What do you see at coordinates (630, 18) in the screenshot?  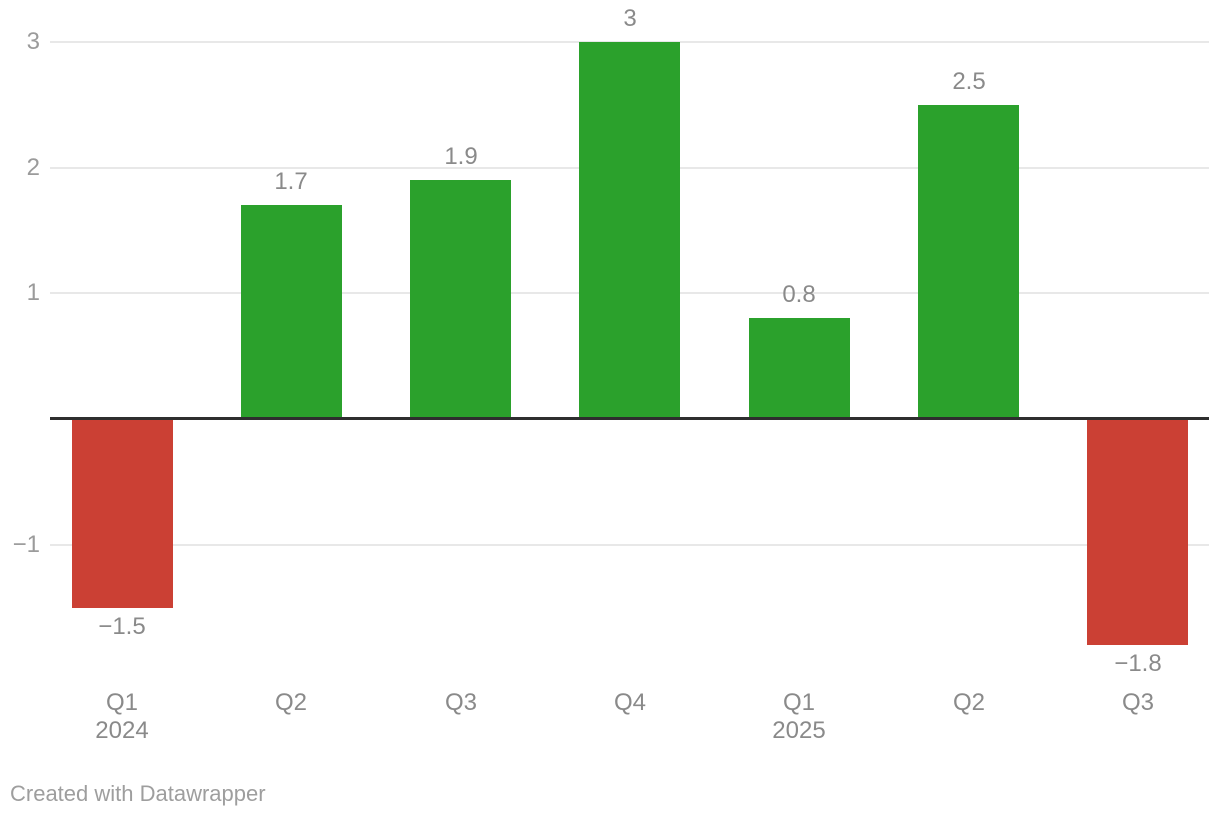 I see `bar-value-label: 3` at bounding box center [630, 18].